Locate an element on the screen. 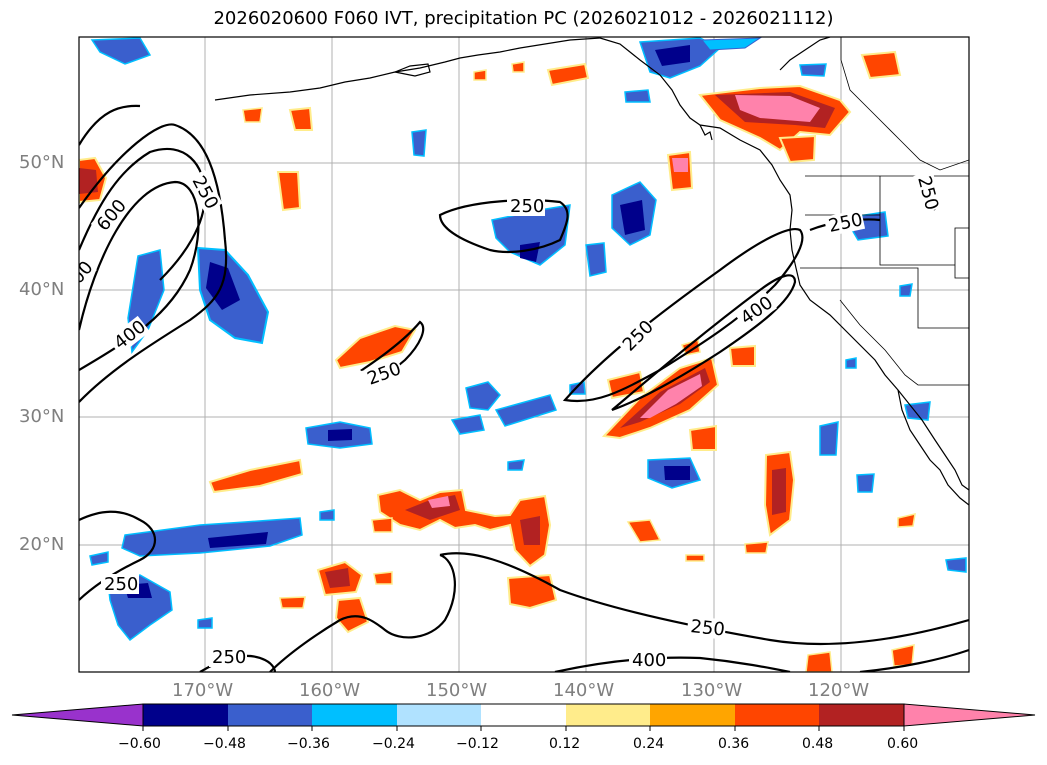  colorbar is located at coordinates (523, 717).